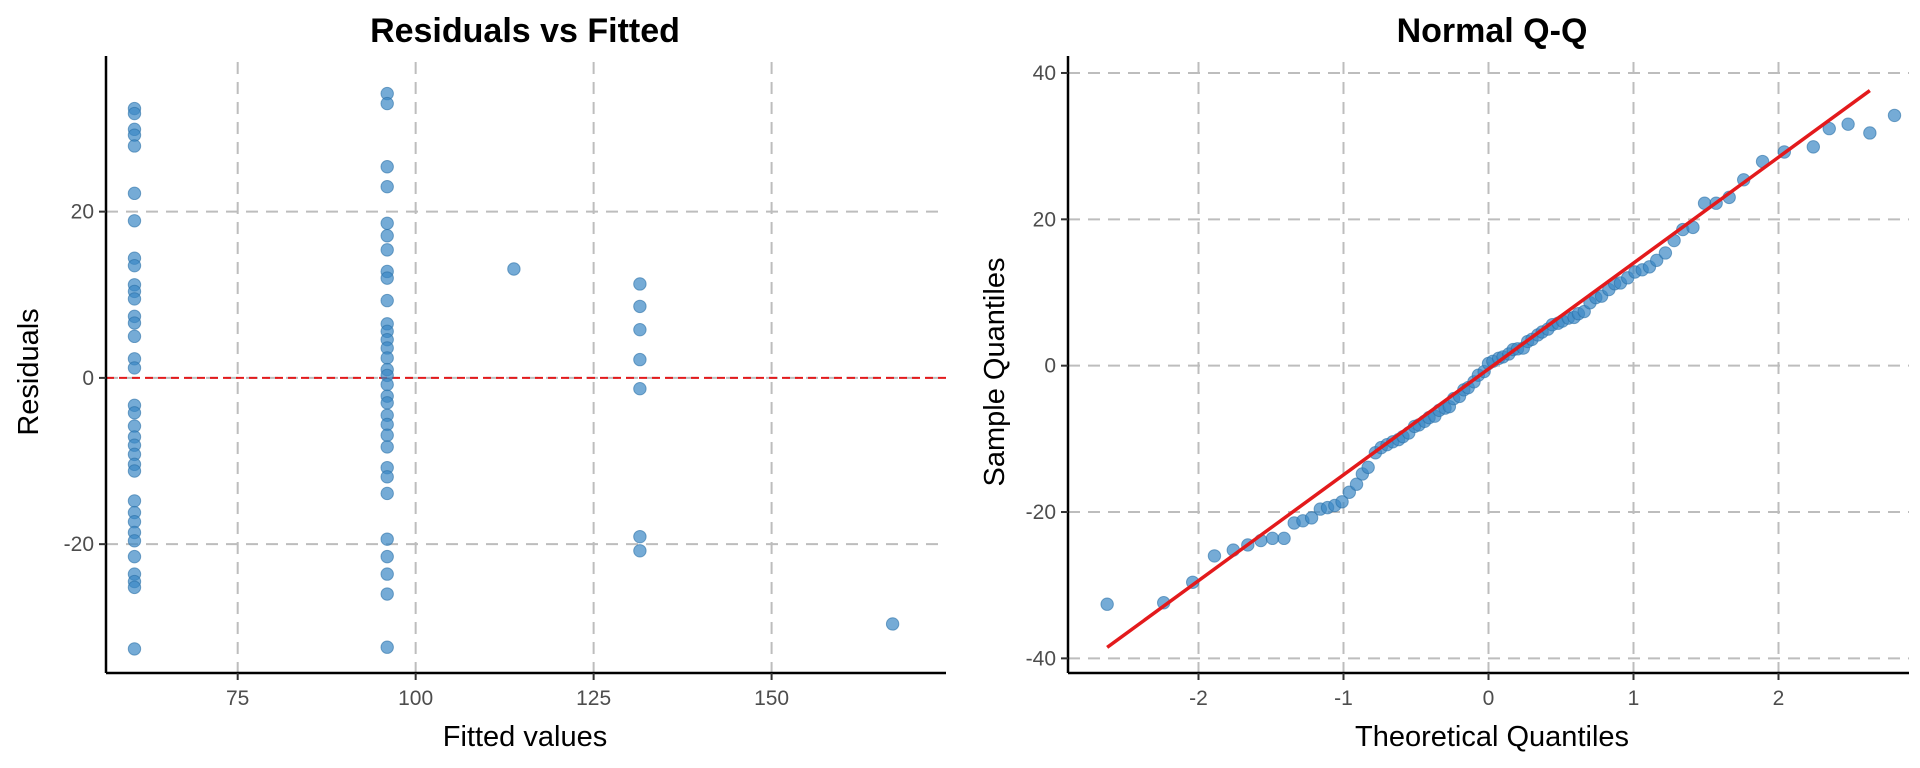 The height and width of the screenshot is (768, 1920). What do you see at coordinates (1492, 31) in the screenshot?
I see `chart-title: Normal Q-Q` at bounding box center [1492, 31].